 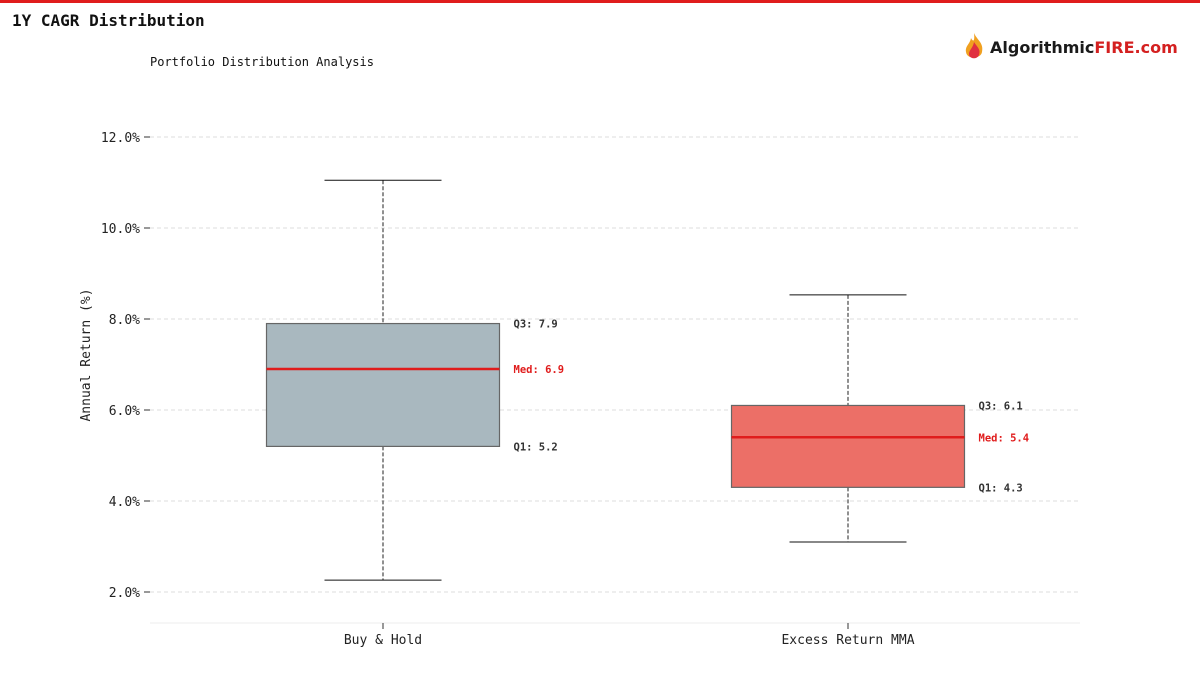 What do you see at coordinates (974, 46) in the screenshot?
I see `flame-icon` at bounding box center [974, 46].